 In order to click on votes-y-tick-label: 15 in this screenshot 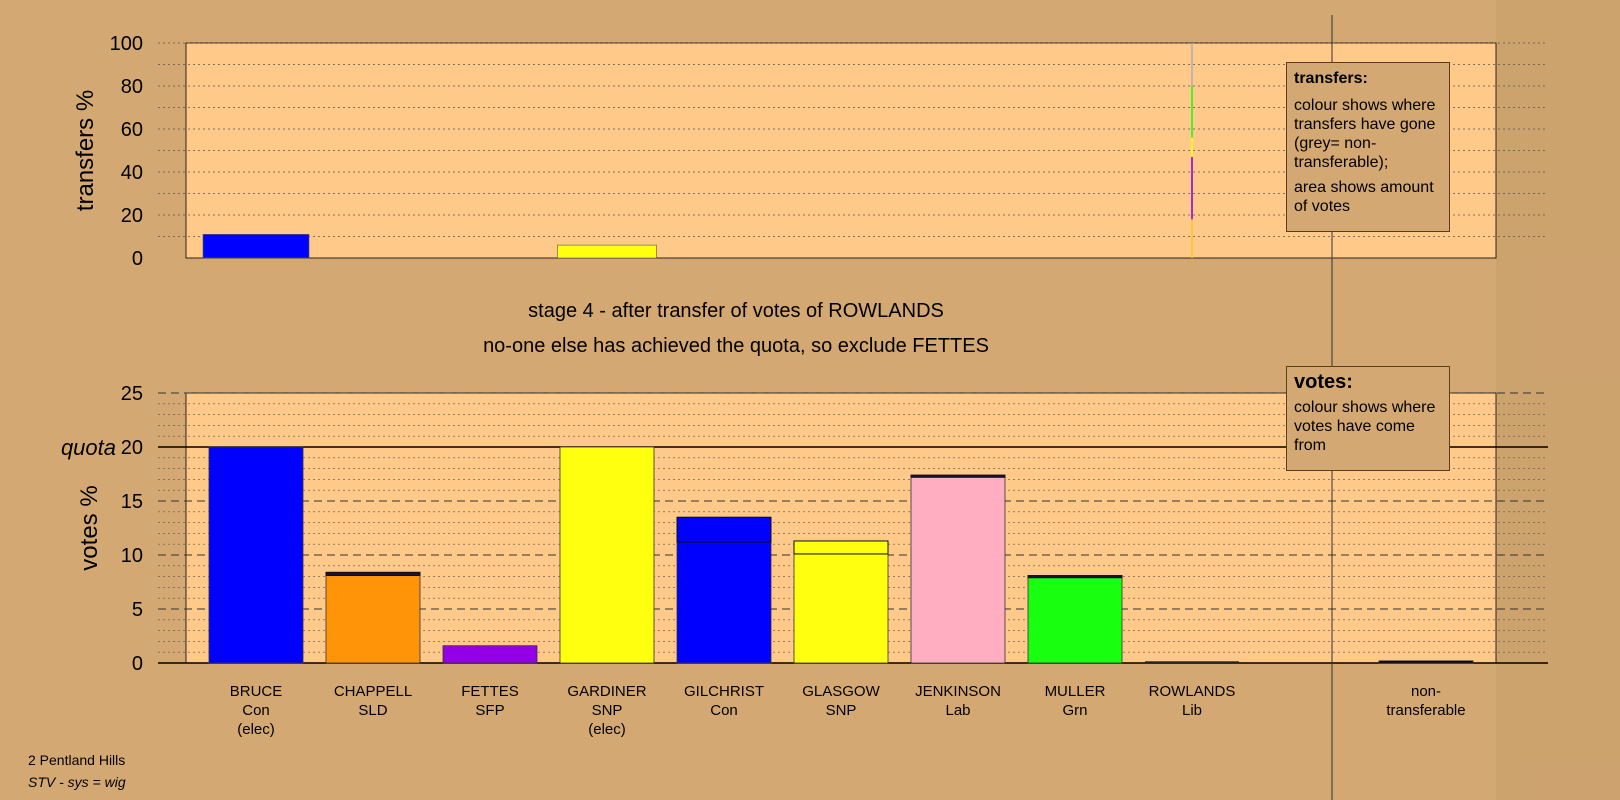, I will do `click(132, 502)`.